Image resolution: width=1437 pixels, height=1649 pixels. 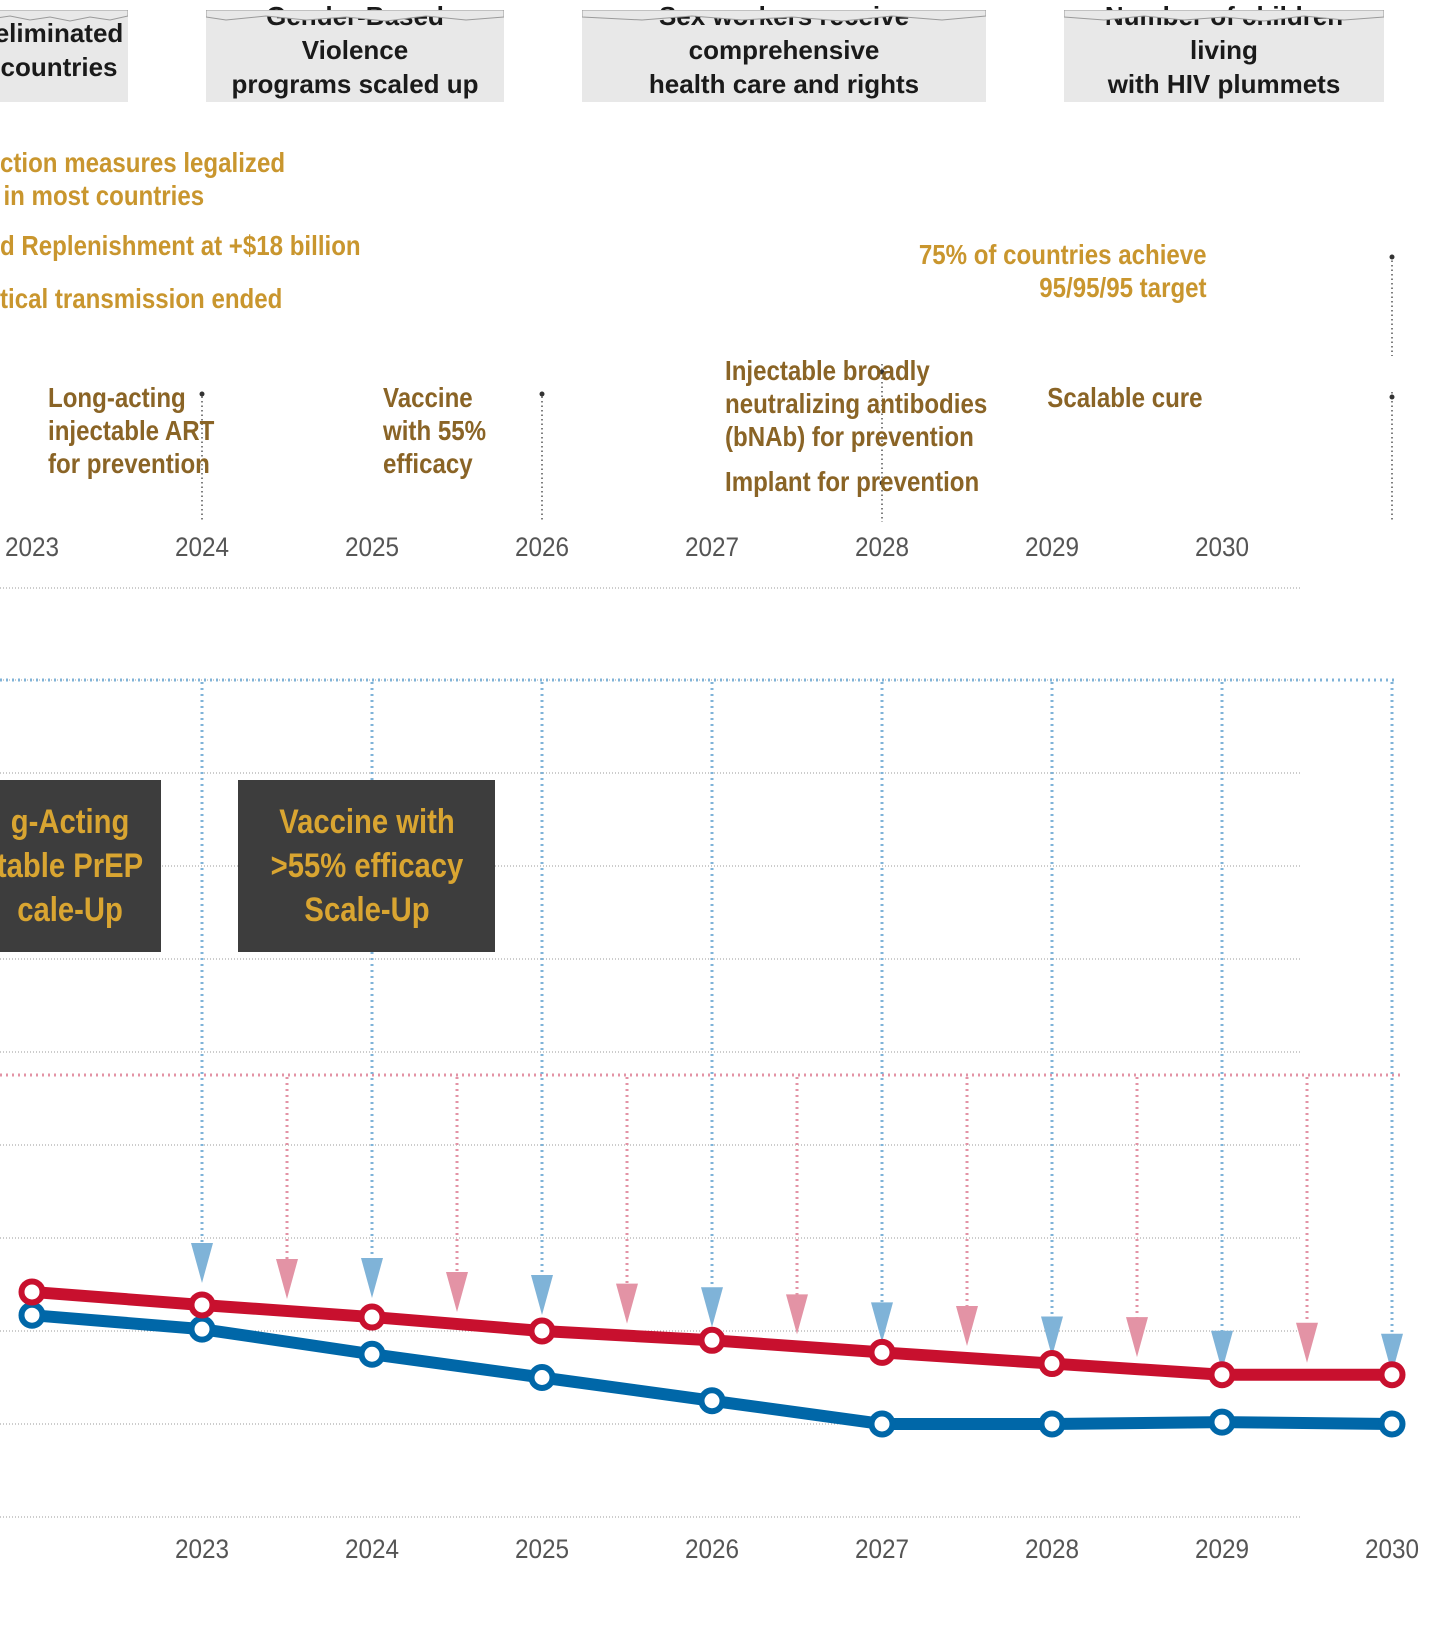 I want to click on milestone-line: Scalable cure, so click(x=1125, y=397).